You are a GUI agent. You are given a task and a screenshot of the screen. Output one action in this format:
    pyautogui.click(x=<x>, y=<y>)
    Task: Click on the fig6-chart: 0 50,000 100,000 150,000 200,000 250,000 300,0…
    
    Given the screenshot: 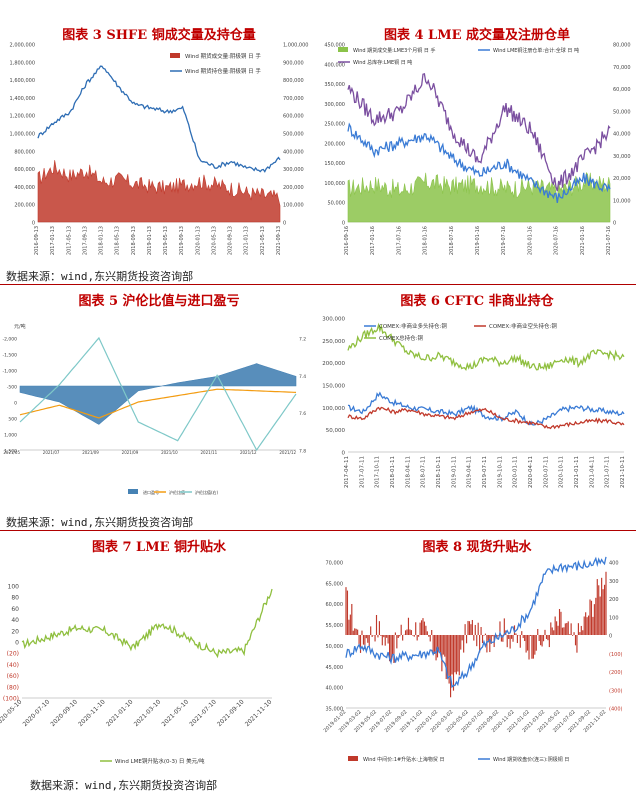 What is the action you would take?
    pyautogui.click(x=474, y=402)
    